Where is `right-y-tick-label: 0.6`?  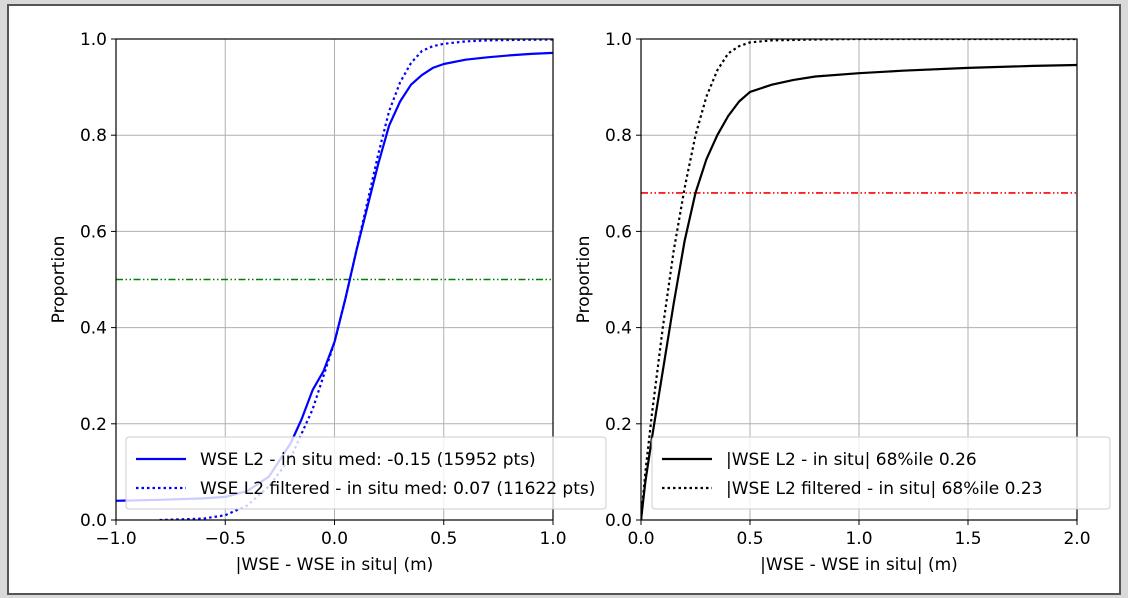 right-y-tick-label: 0.6 is located at coordinates (618, 232).